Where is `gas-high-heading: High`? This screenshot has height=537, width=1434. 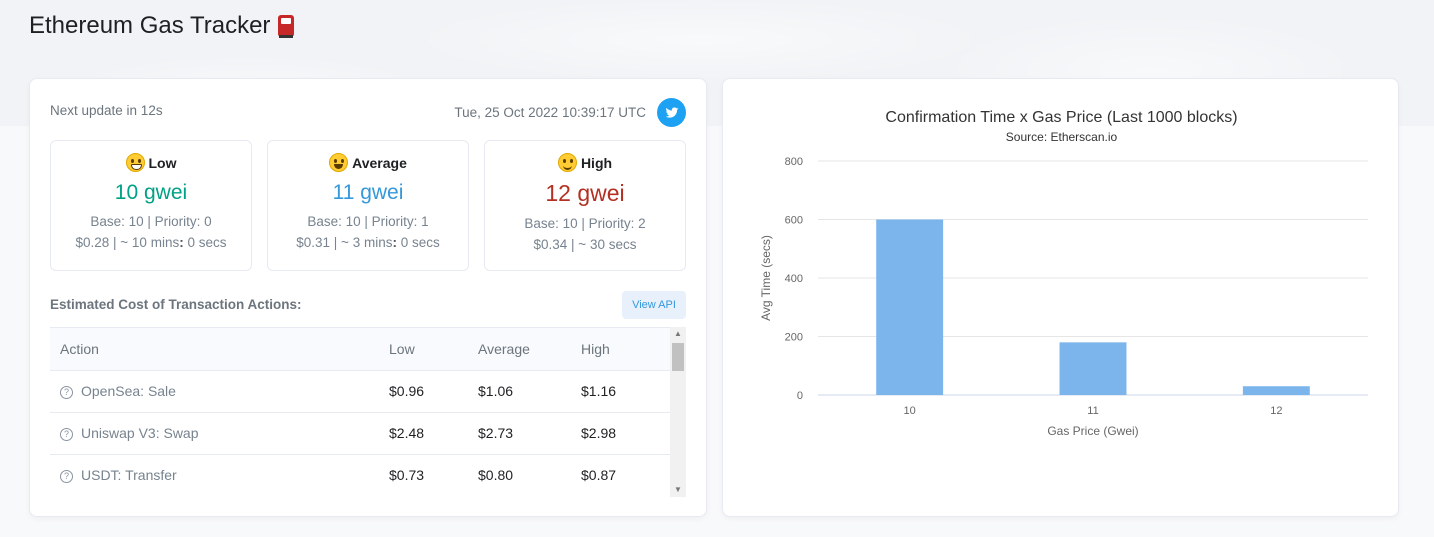
gas-high-heading: High is located at coordinates (585, 162).